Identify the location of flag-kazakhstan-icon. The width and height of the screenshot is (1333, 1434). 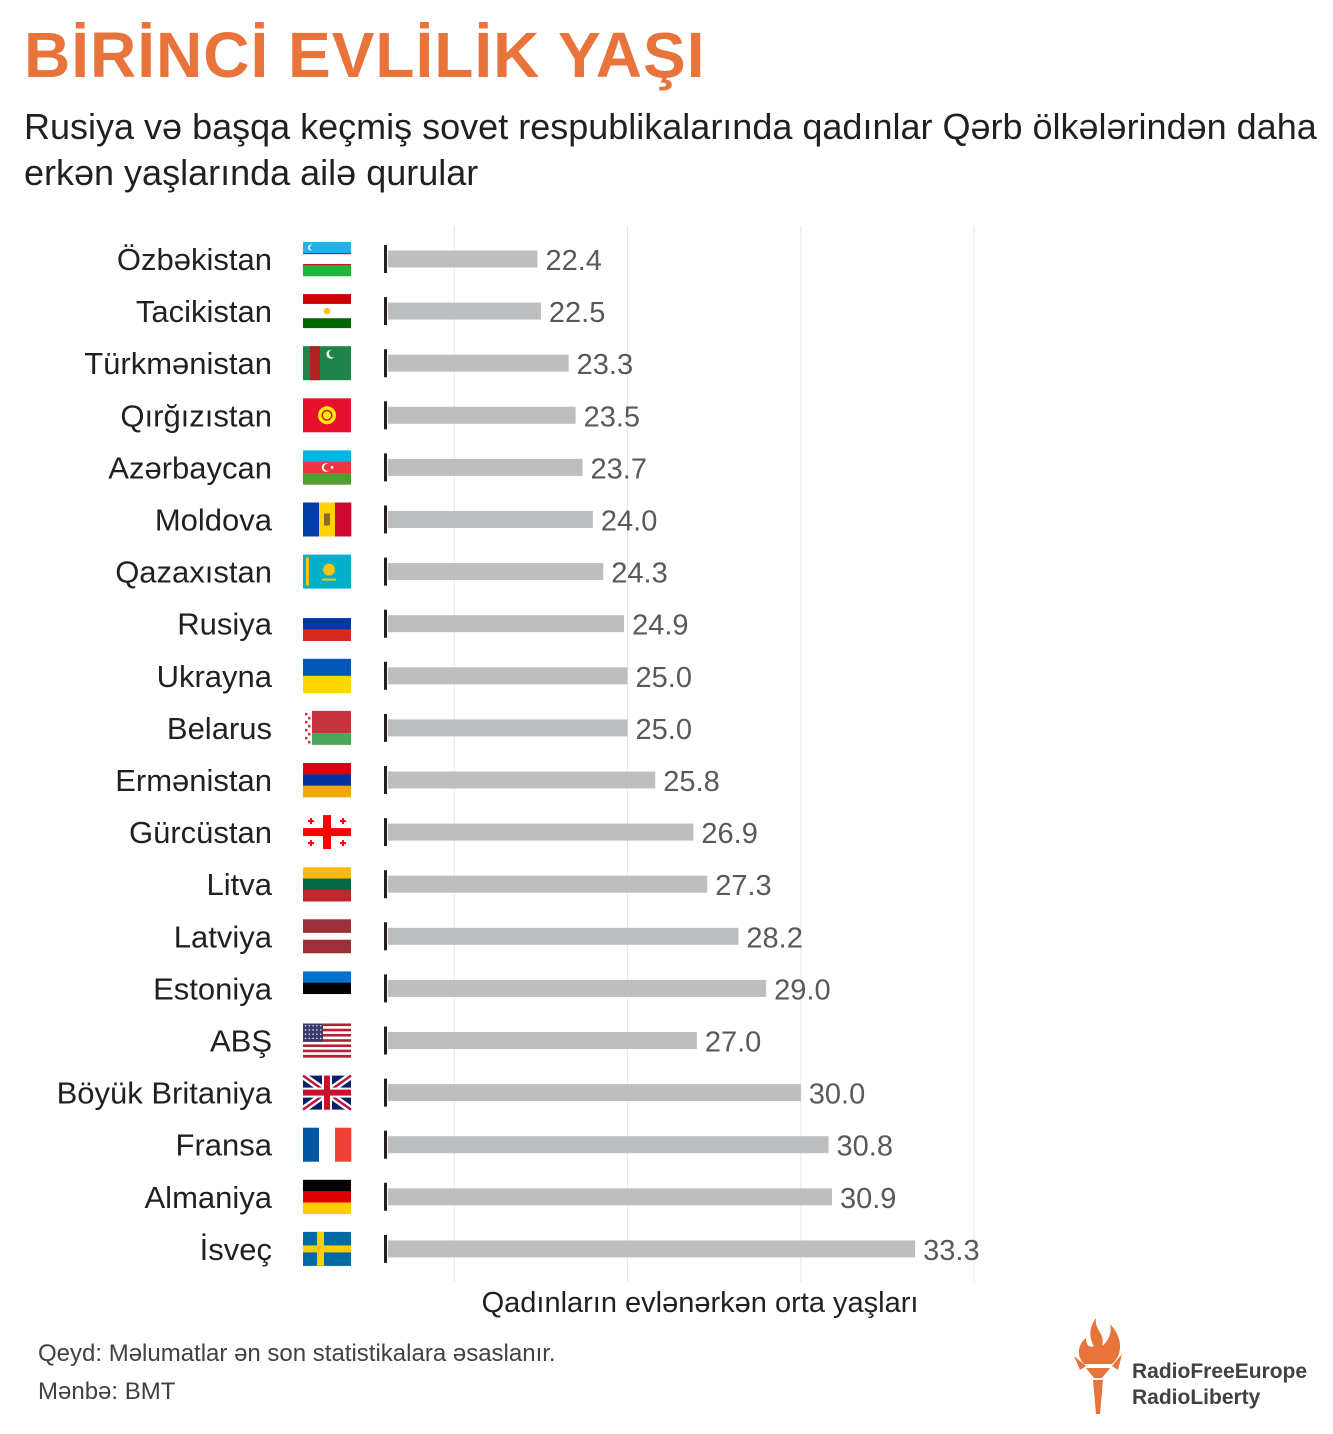
(327, 571).